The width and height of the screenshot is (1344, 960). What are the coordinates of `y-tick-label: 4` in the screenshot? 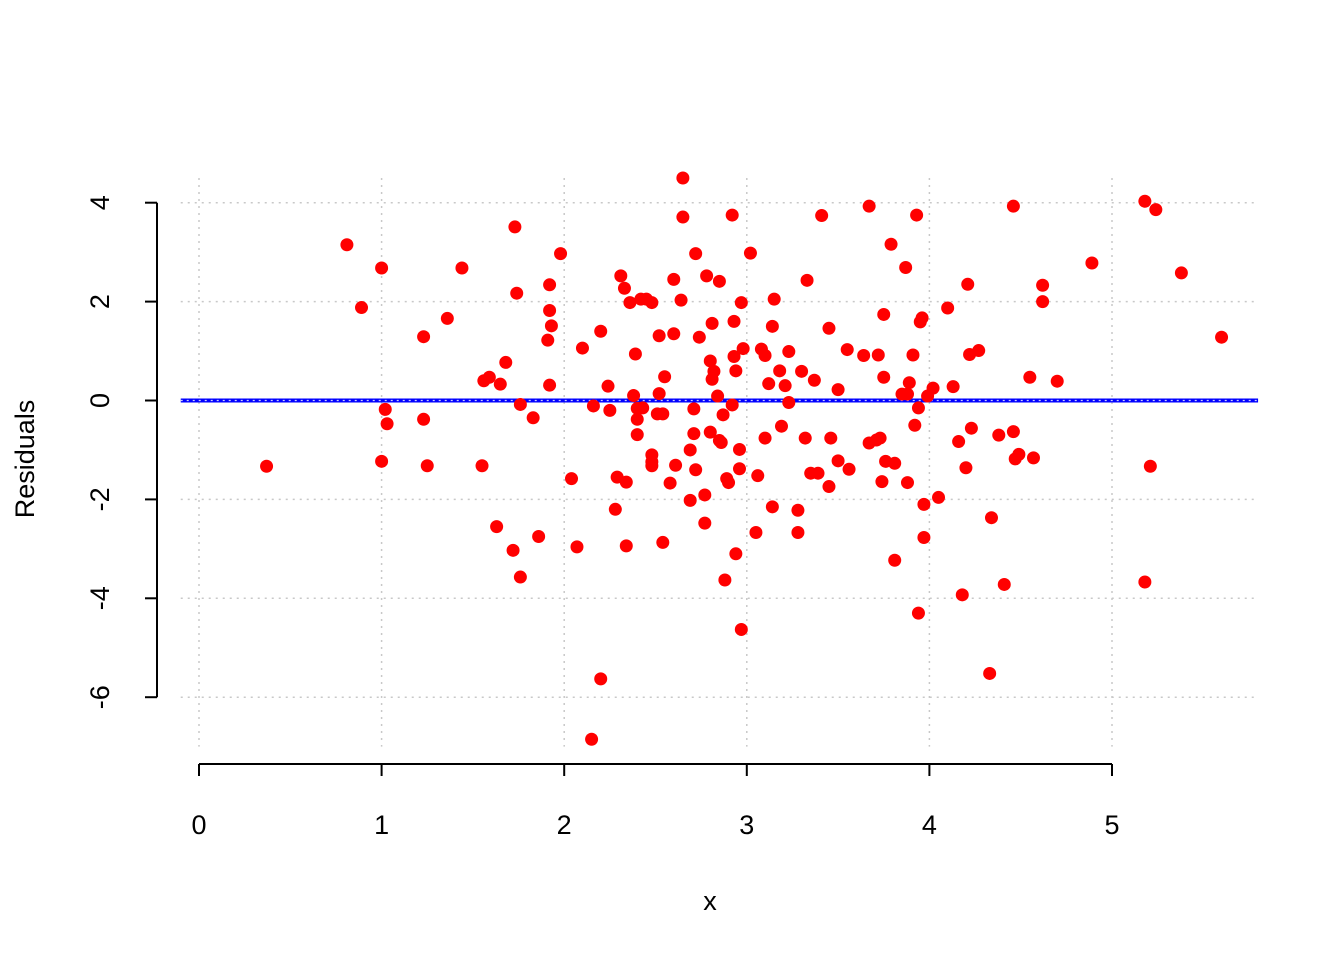 It's located at (100, 202).